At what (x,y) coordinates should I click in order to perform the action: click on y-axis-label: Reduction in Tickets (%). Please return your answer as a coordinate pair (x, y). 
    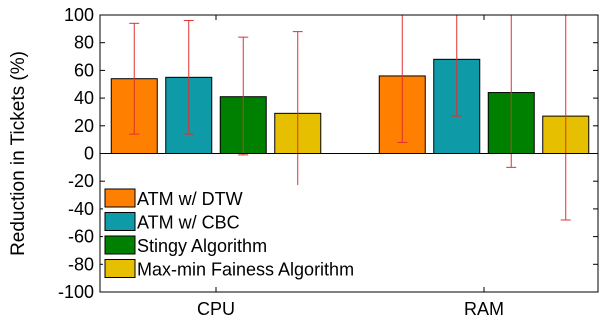
    Looking at the image, I should click on (18, 153).